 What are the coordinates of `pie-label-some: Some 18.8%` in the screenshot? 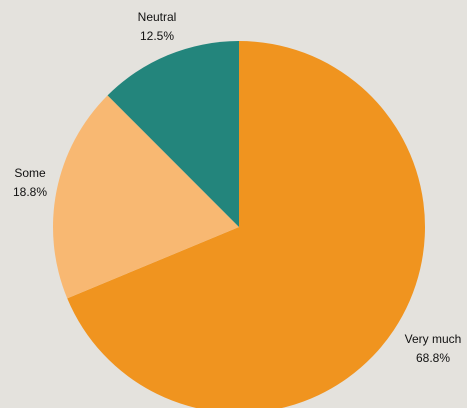 It's located at (30, 182).